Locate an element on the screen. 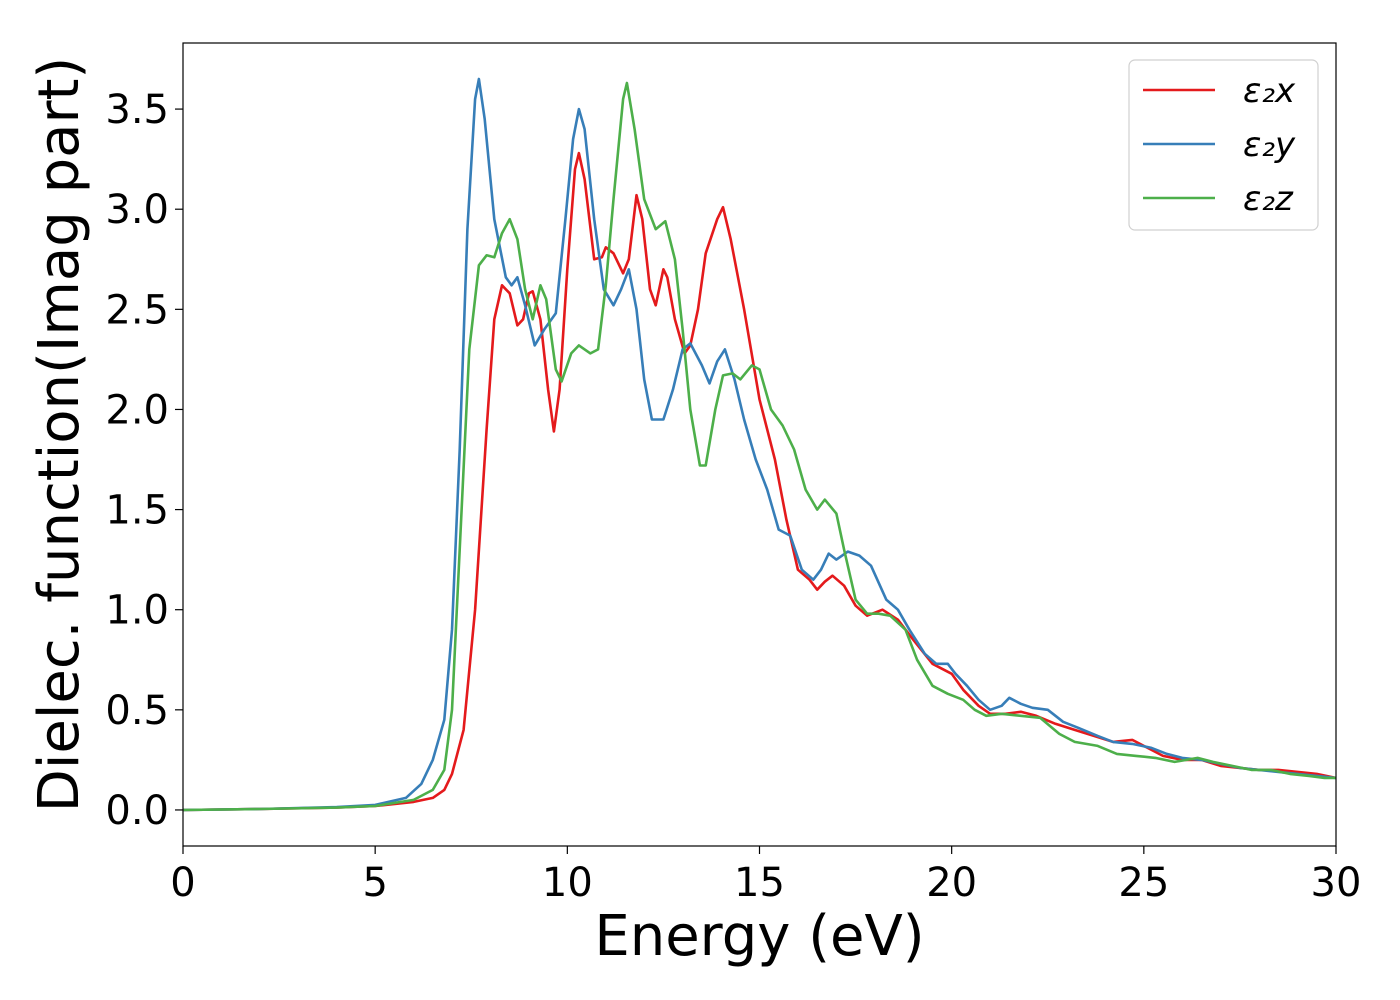 The image size is (1400, 1000). y-tick-label: 2.0 is located at coordinates (137, 410).